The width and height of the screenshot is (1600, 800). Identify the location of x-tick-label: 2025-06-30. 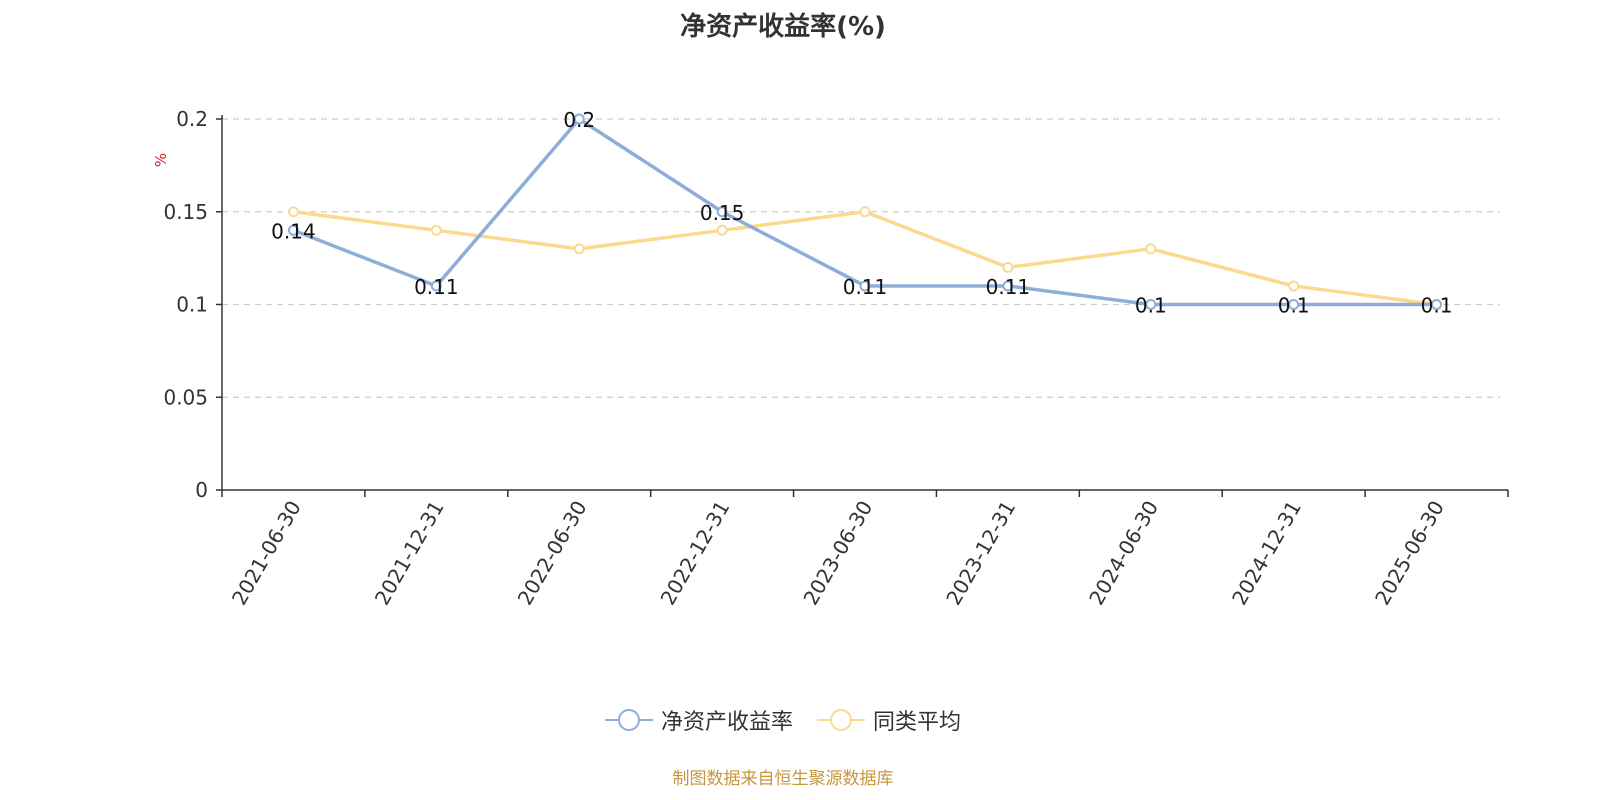
(1409, 553).